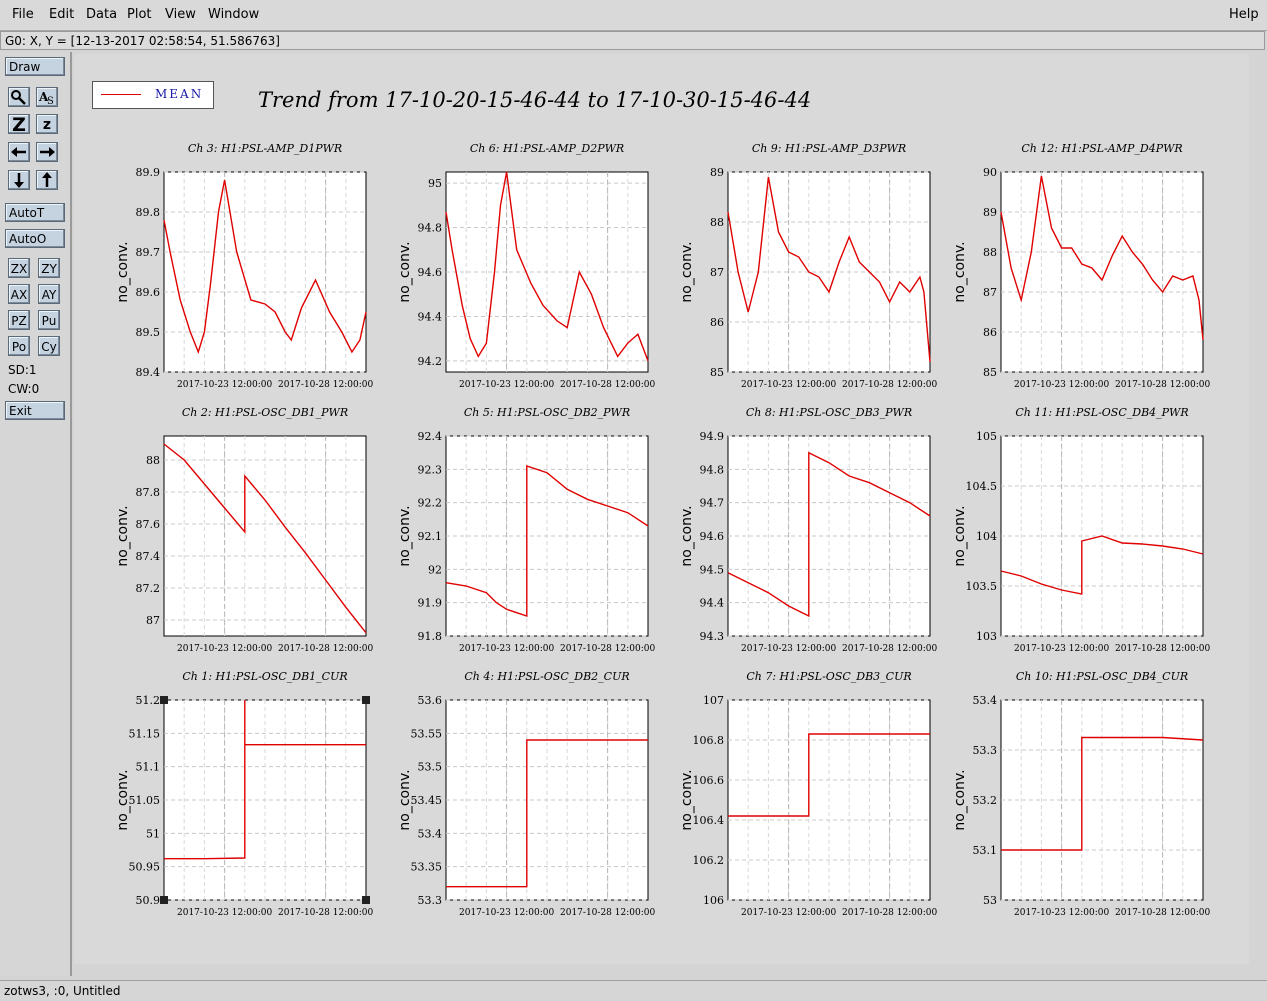  Describe the element at coordinates (47, 124) in the screenshot. I see `zoom-in-button: z` at that location.